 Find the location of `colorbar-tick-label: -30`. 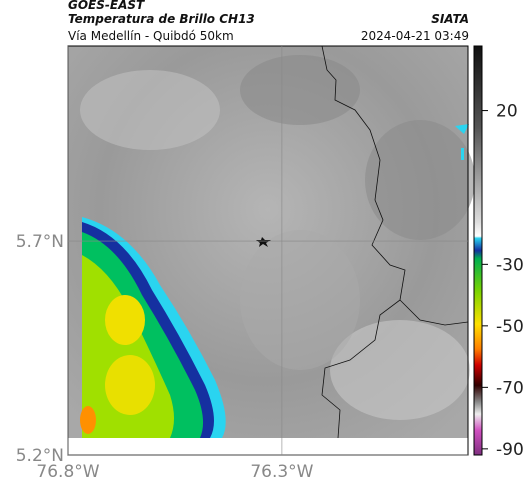

colorbar-tick-label: -30 is located at coordinates (510, 265).